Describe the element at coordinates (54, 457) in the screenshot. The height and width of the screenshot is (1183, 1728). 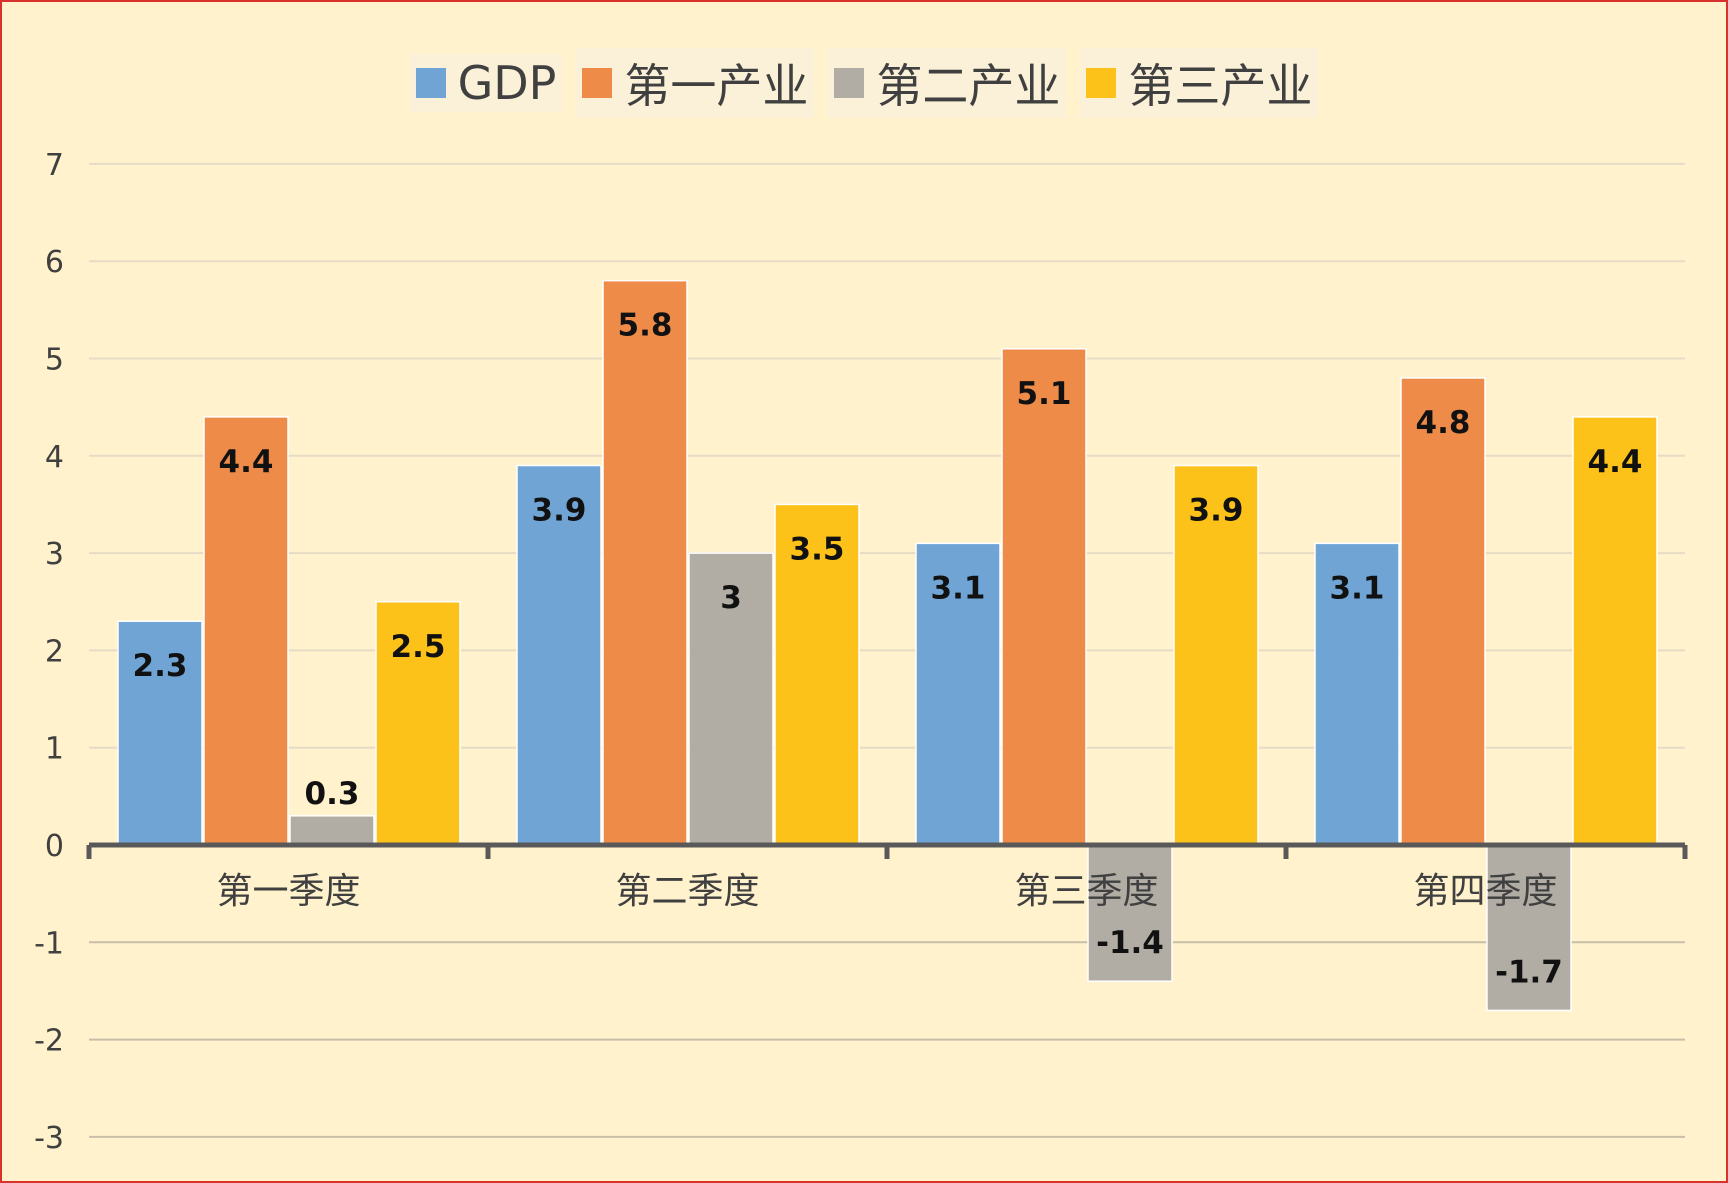
I see `y-tick-label: 4` at that location.